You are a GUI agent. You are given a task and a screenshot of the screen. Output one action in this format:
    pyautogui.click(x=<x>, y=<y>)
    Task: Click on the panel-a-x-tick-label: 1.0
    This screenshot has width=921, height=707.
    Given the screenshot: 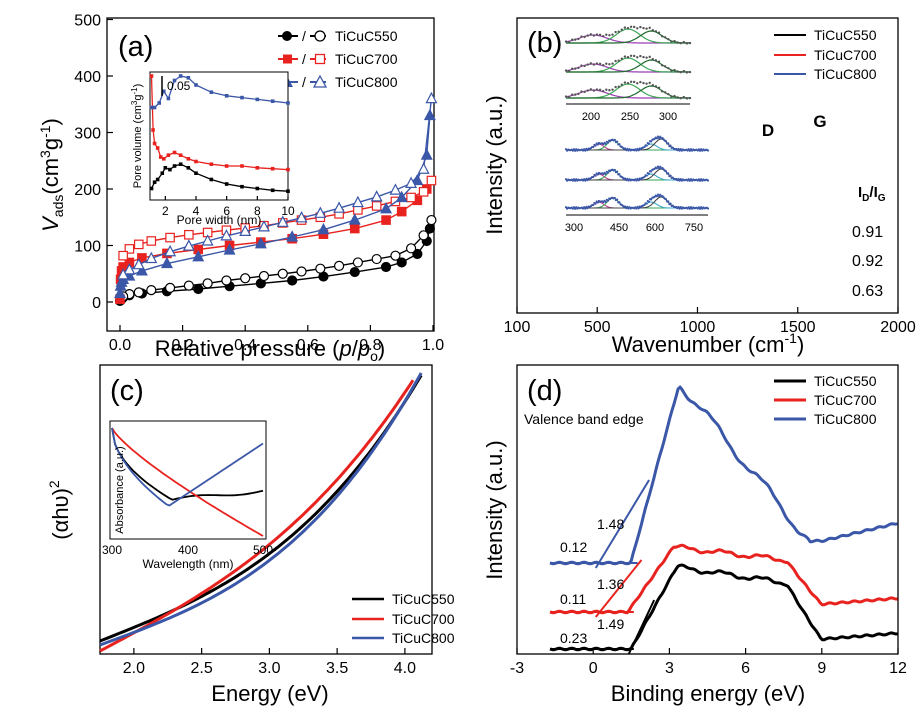 What is the action you would take?
    pyautogui.click(x=433, y=345)
    